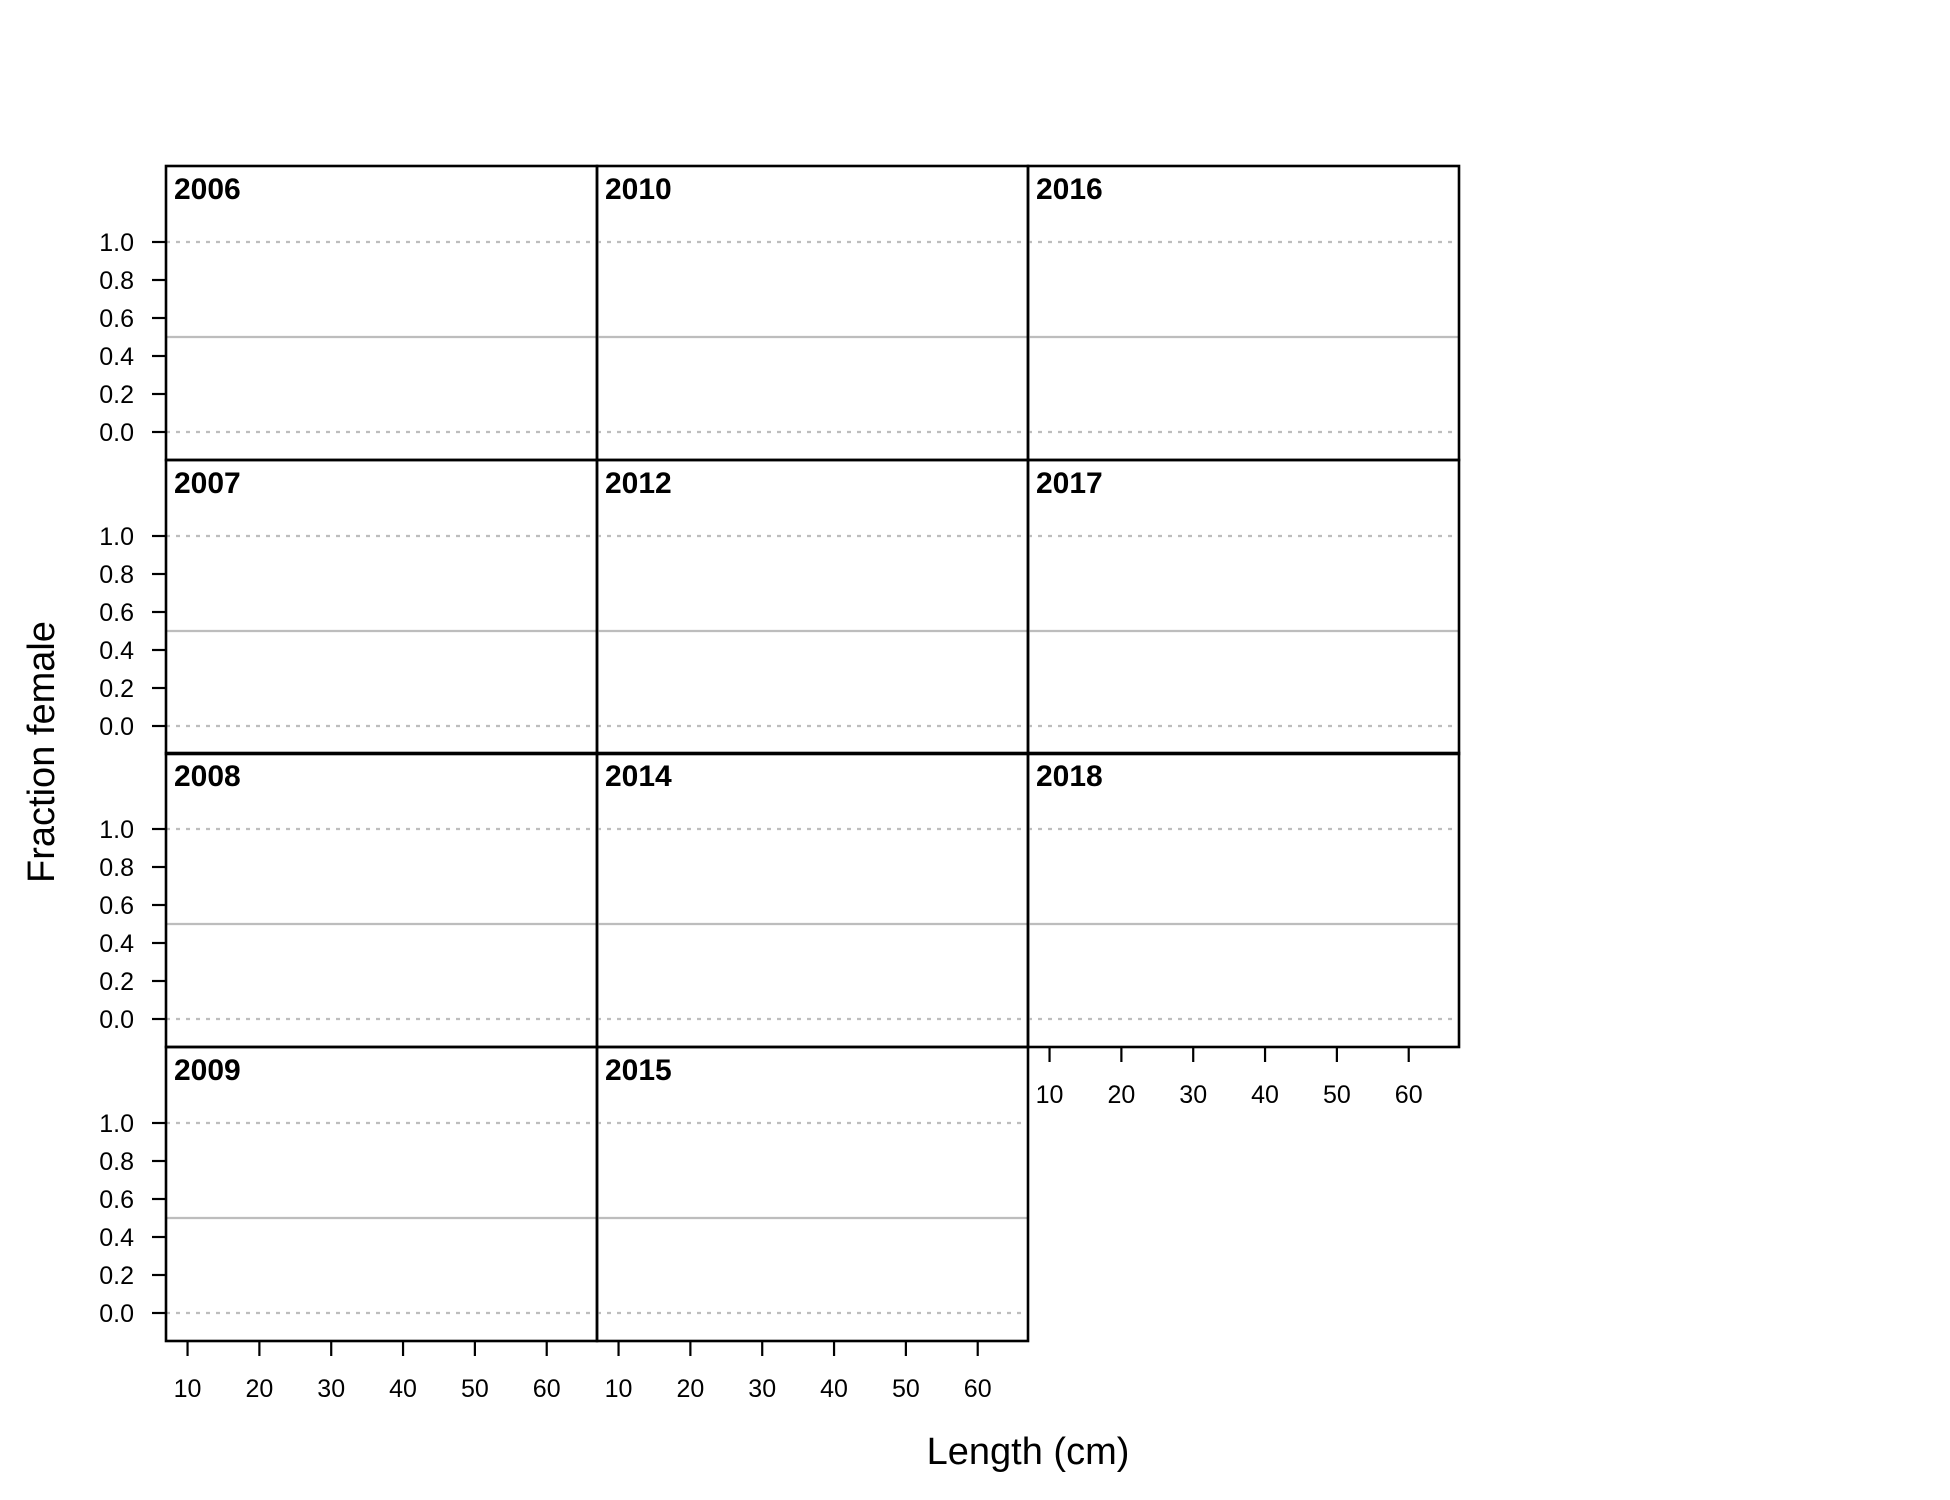 The height and width of the screenshot is (1500, 1950). I want to click on panel-2018: 2018, so click(1243, 900).